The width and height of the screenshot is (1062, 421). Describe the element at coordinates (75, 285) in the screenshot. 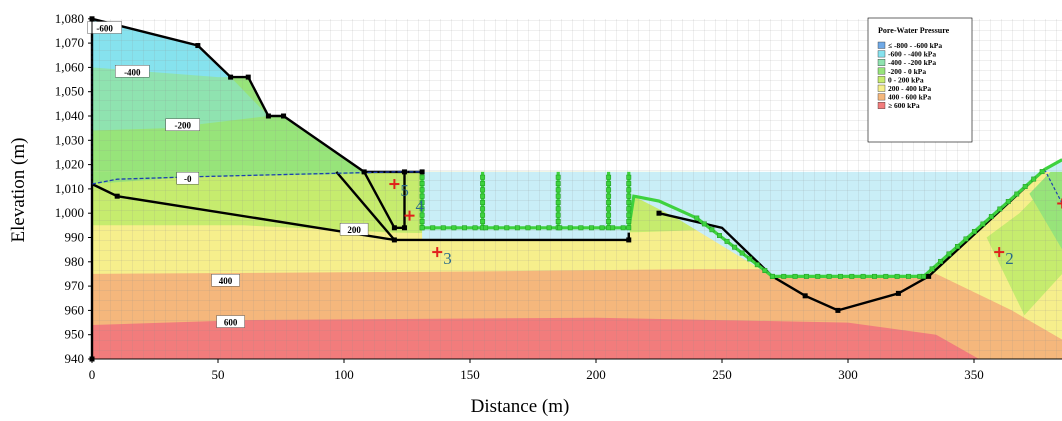

I see `y-tick-label: 970` at that location.